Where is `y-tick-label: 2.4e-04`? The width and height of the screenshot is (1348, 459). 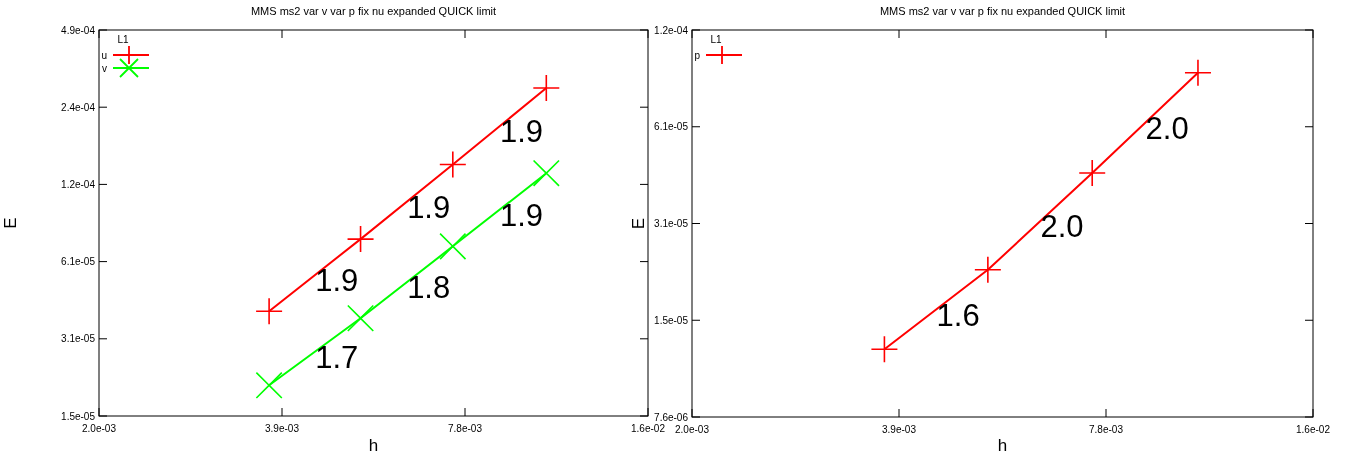 y-tick-label: 2.4e-04 is located at coordinates (78, 107).